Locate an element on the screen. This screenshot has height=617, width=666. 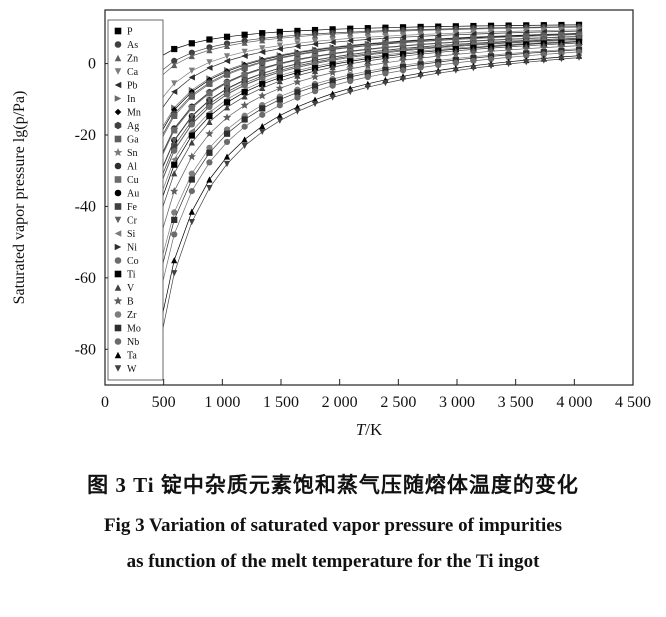
svg-text: 1 500 is located at coordinates (281, 402).